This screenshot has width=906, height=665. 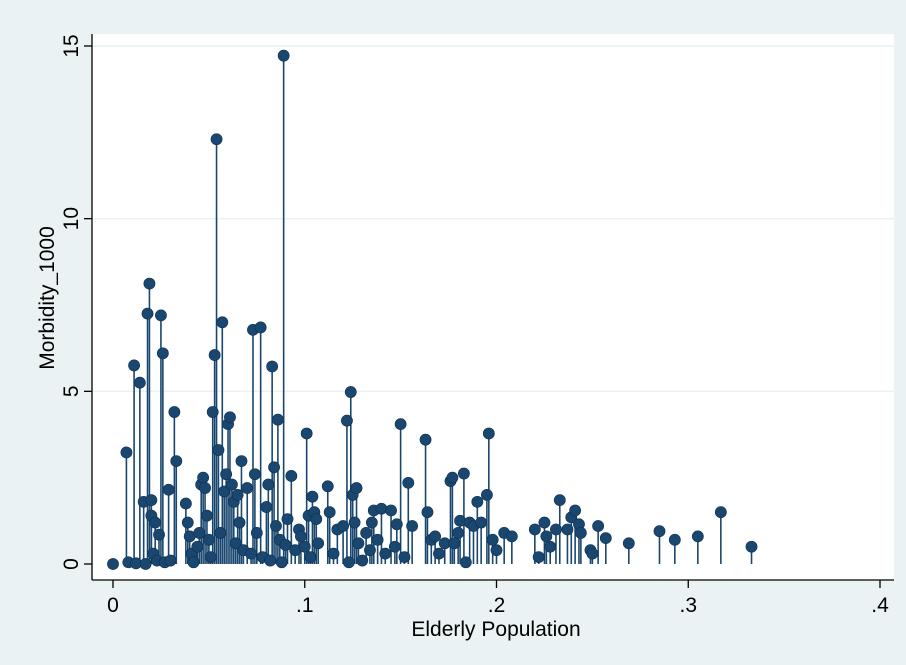 I want to click on x-tick-label-4: .4, so click(x=880, y=605).